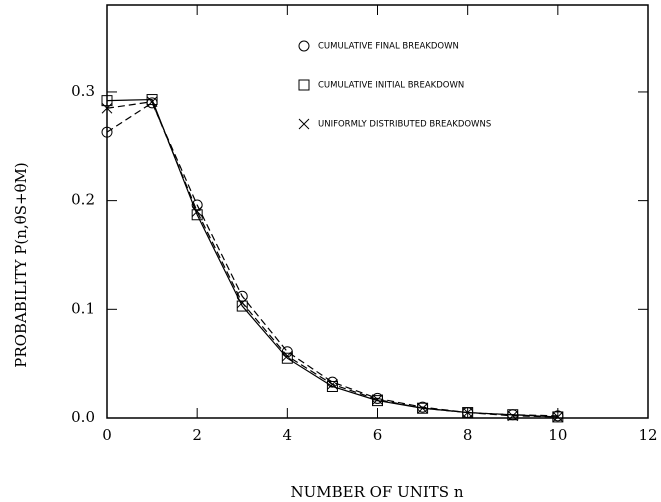 Image resolution: width=661 pixels, height=502 pixels. Describe the element at coordinates (197, 435) in the screenshot. I see `x-tick-label: 2` at that location.